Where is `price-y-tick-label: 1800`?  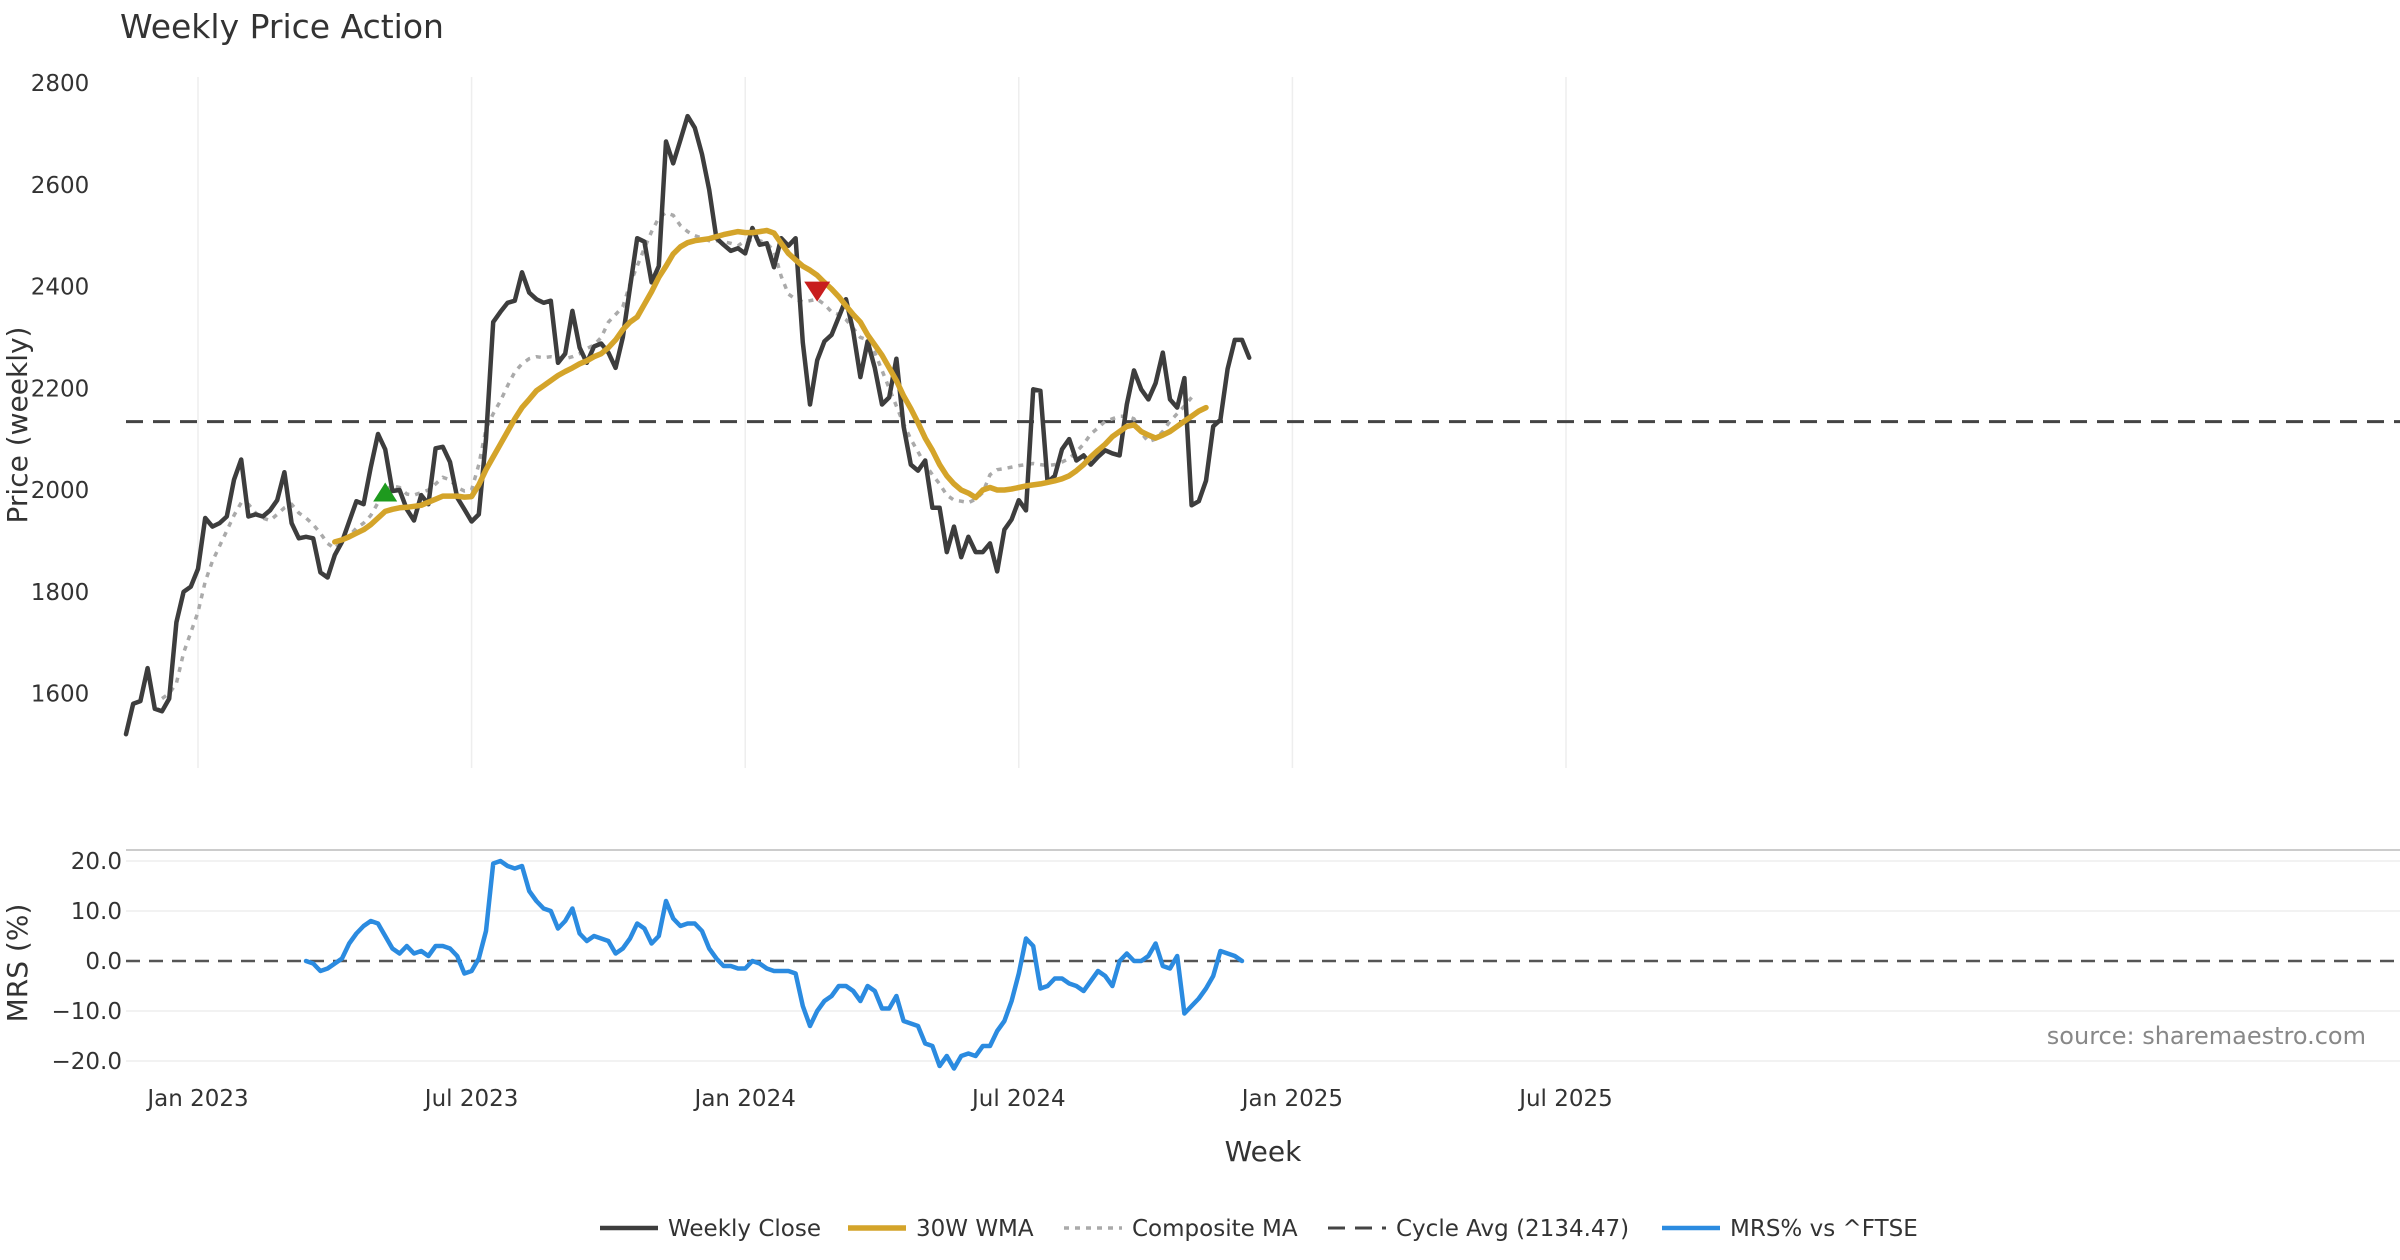
price-y-tick-label: 1800 is located at coordinates (60, 593).